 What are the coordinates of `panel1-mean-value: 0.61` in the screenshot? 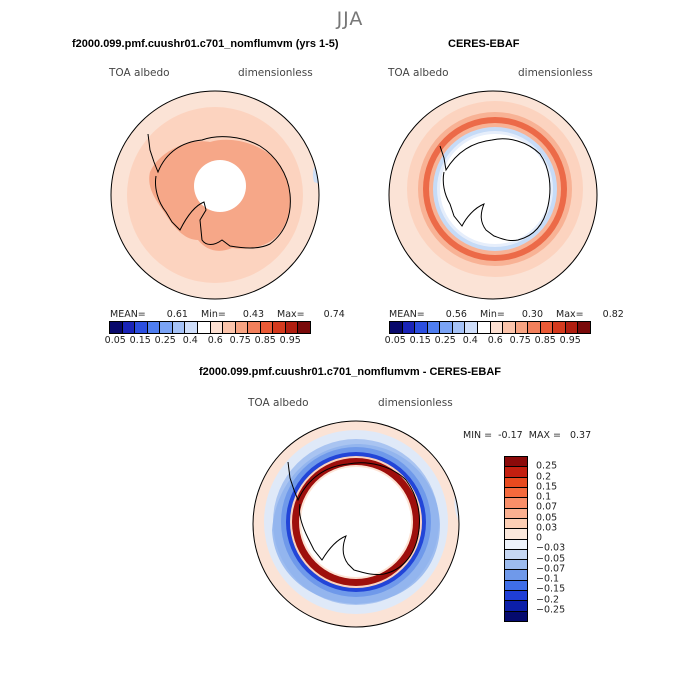 It's located at (177, 314).